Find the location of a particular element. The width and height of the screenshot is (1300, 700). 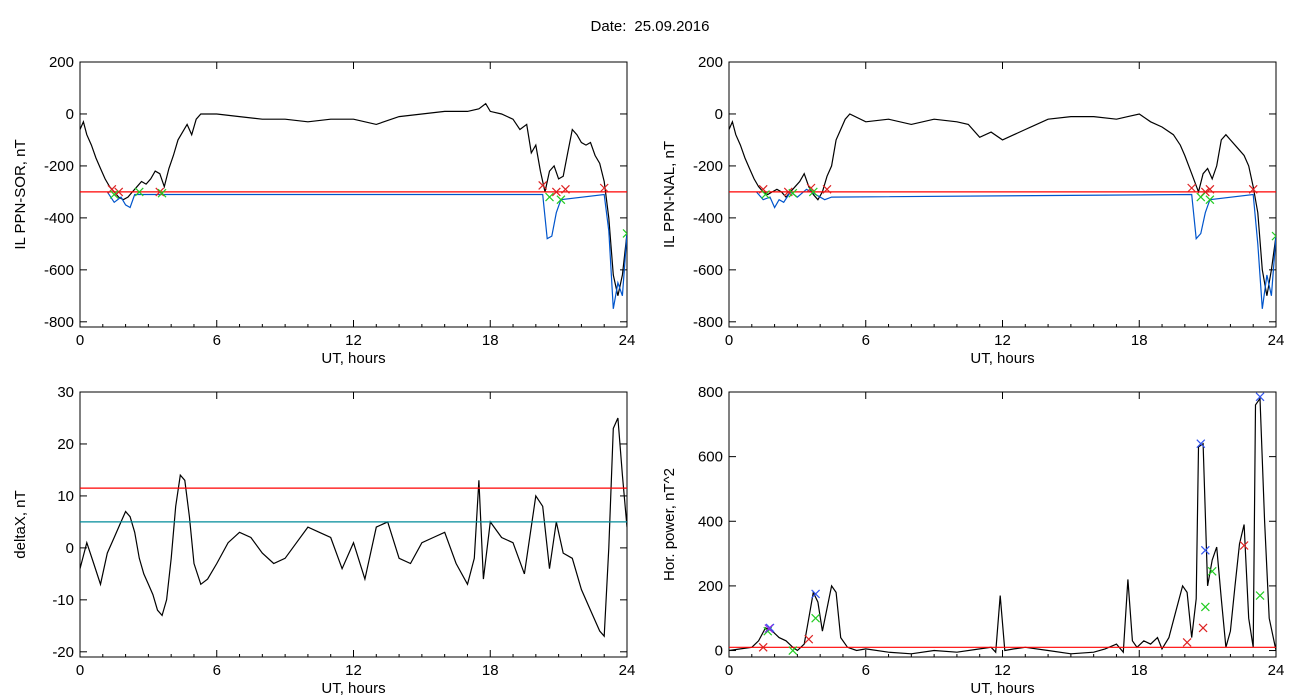

y-axis-label: IL PPN-NAL, nT is located at coordinates (669, 194).